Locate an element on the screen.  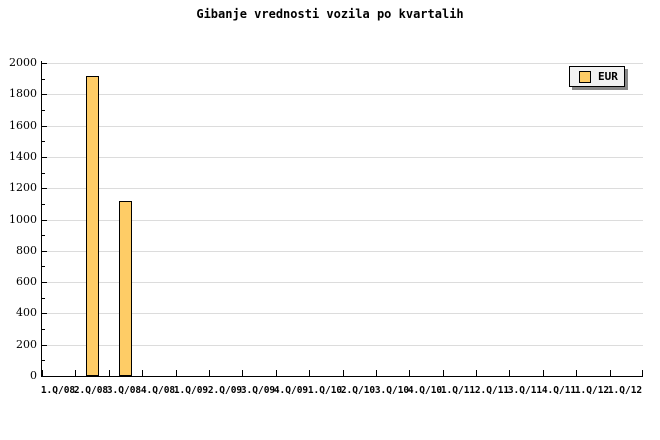
chart-title: Gibanje vrednosti vozila po kvartalih is located at coordinates (330, 14).